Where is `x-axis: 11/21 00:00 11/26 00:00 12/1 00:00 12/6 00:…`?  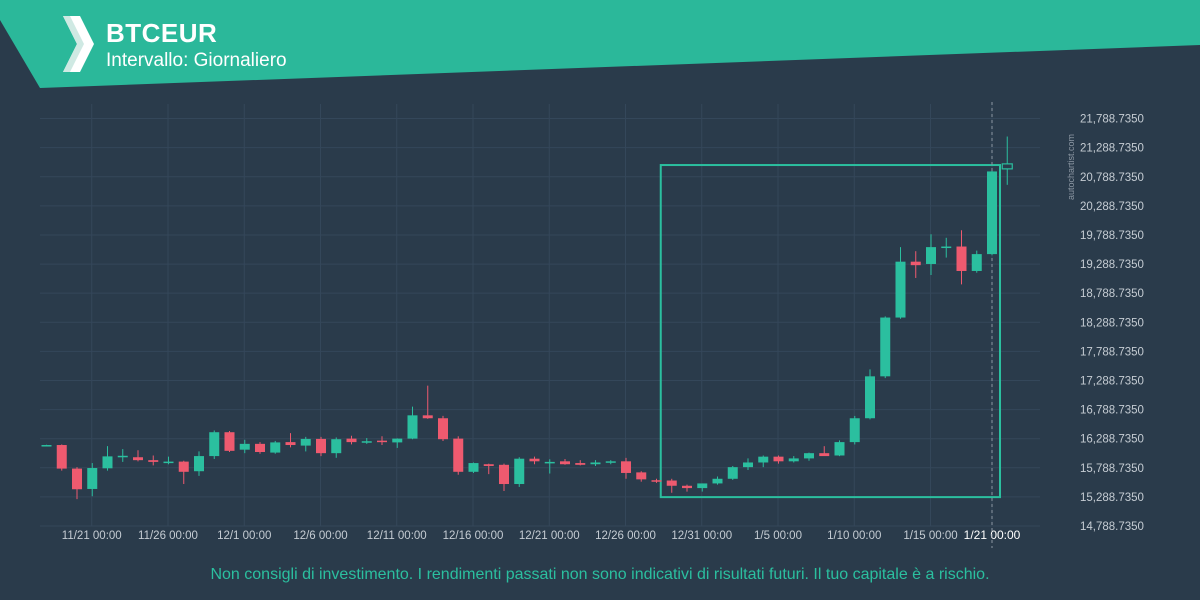
x-axis: 11/21 00:00 11/26 00:00 12/1 00:00 12/6 00:… is located at coordinates (541, 535).